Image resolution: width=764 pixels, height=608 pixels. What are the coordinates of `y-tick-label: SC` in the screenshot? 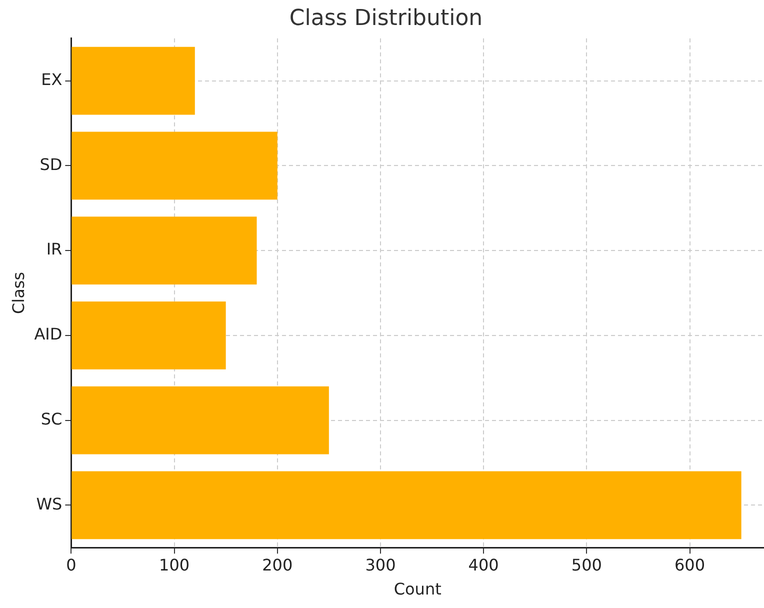 It's located at (51, 418).